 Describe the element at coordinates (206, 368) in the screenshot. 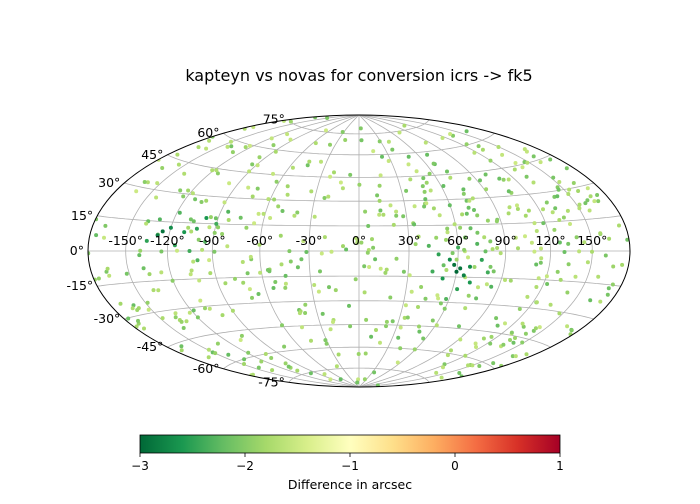

I see `latitude-tick-label: -60°` at that location.